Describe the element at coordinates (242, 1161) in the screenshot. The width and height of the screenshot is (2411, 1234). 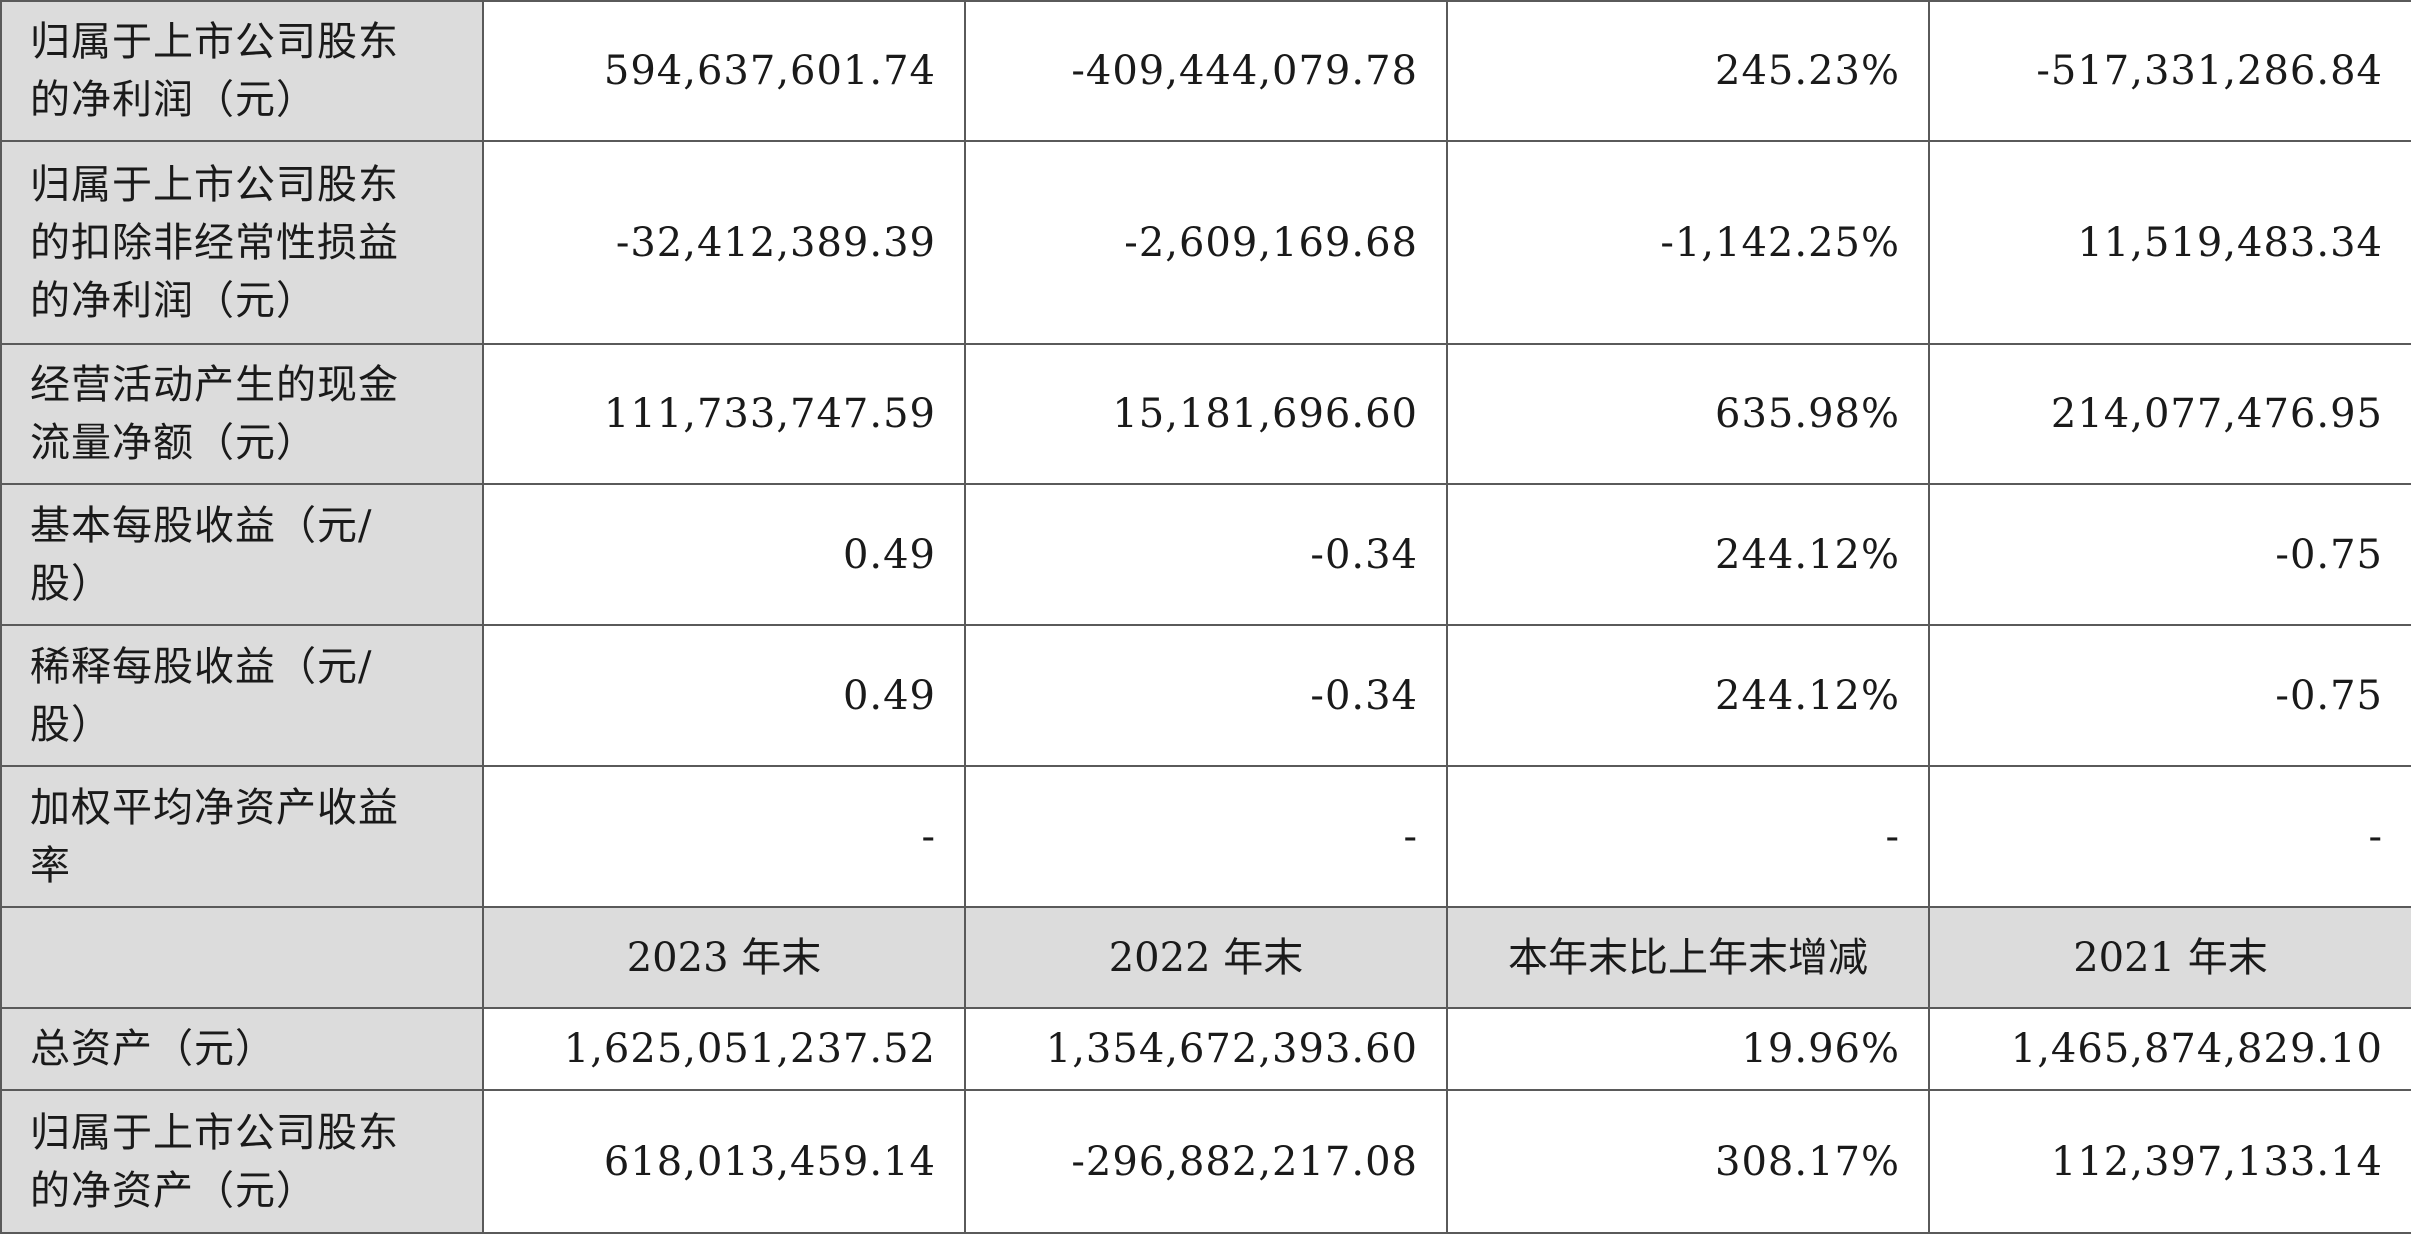
I see `row-label-net-assets: 归属于上市公司股东 的净资产（元）` at that location.